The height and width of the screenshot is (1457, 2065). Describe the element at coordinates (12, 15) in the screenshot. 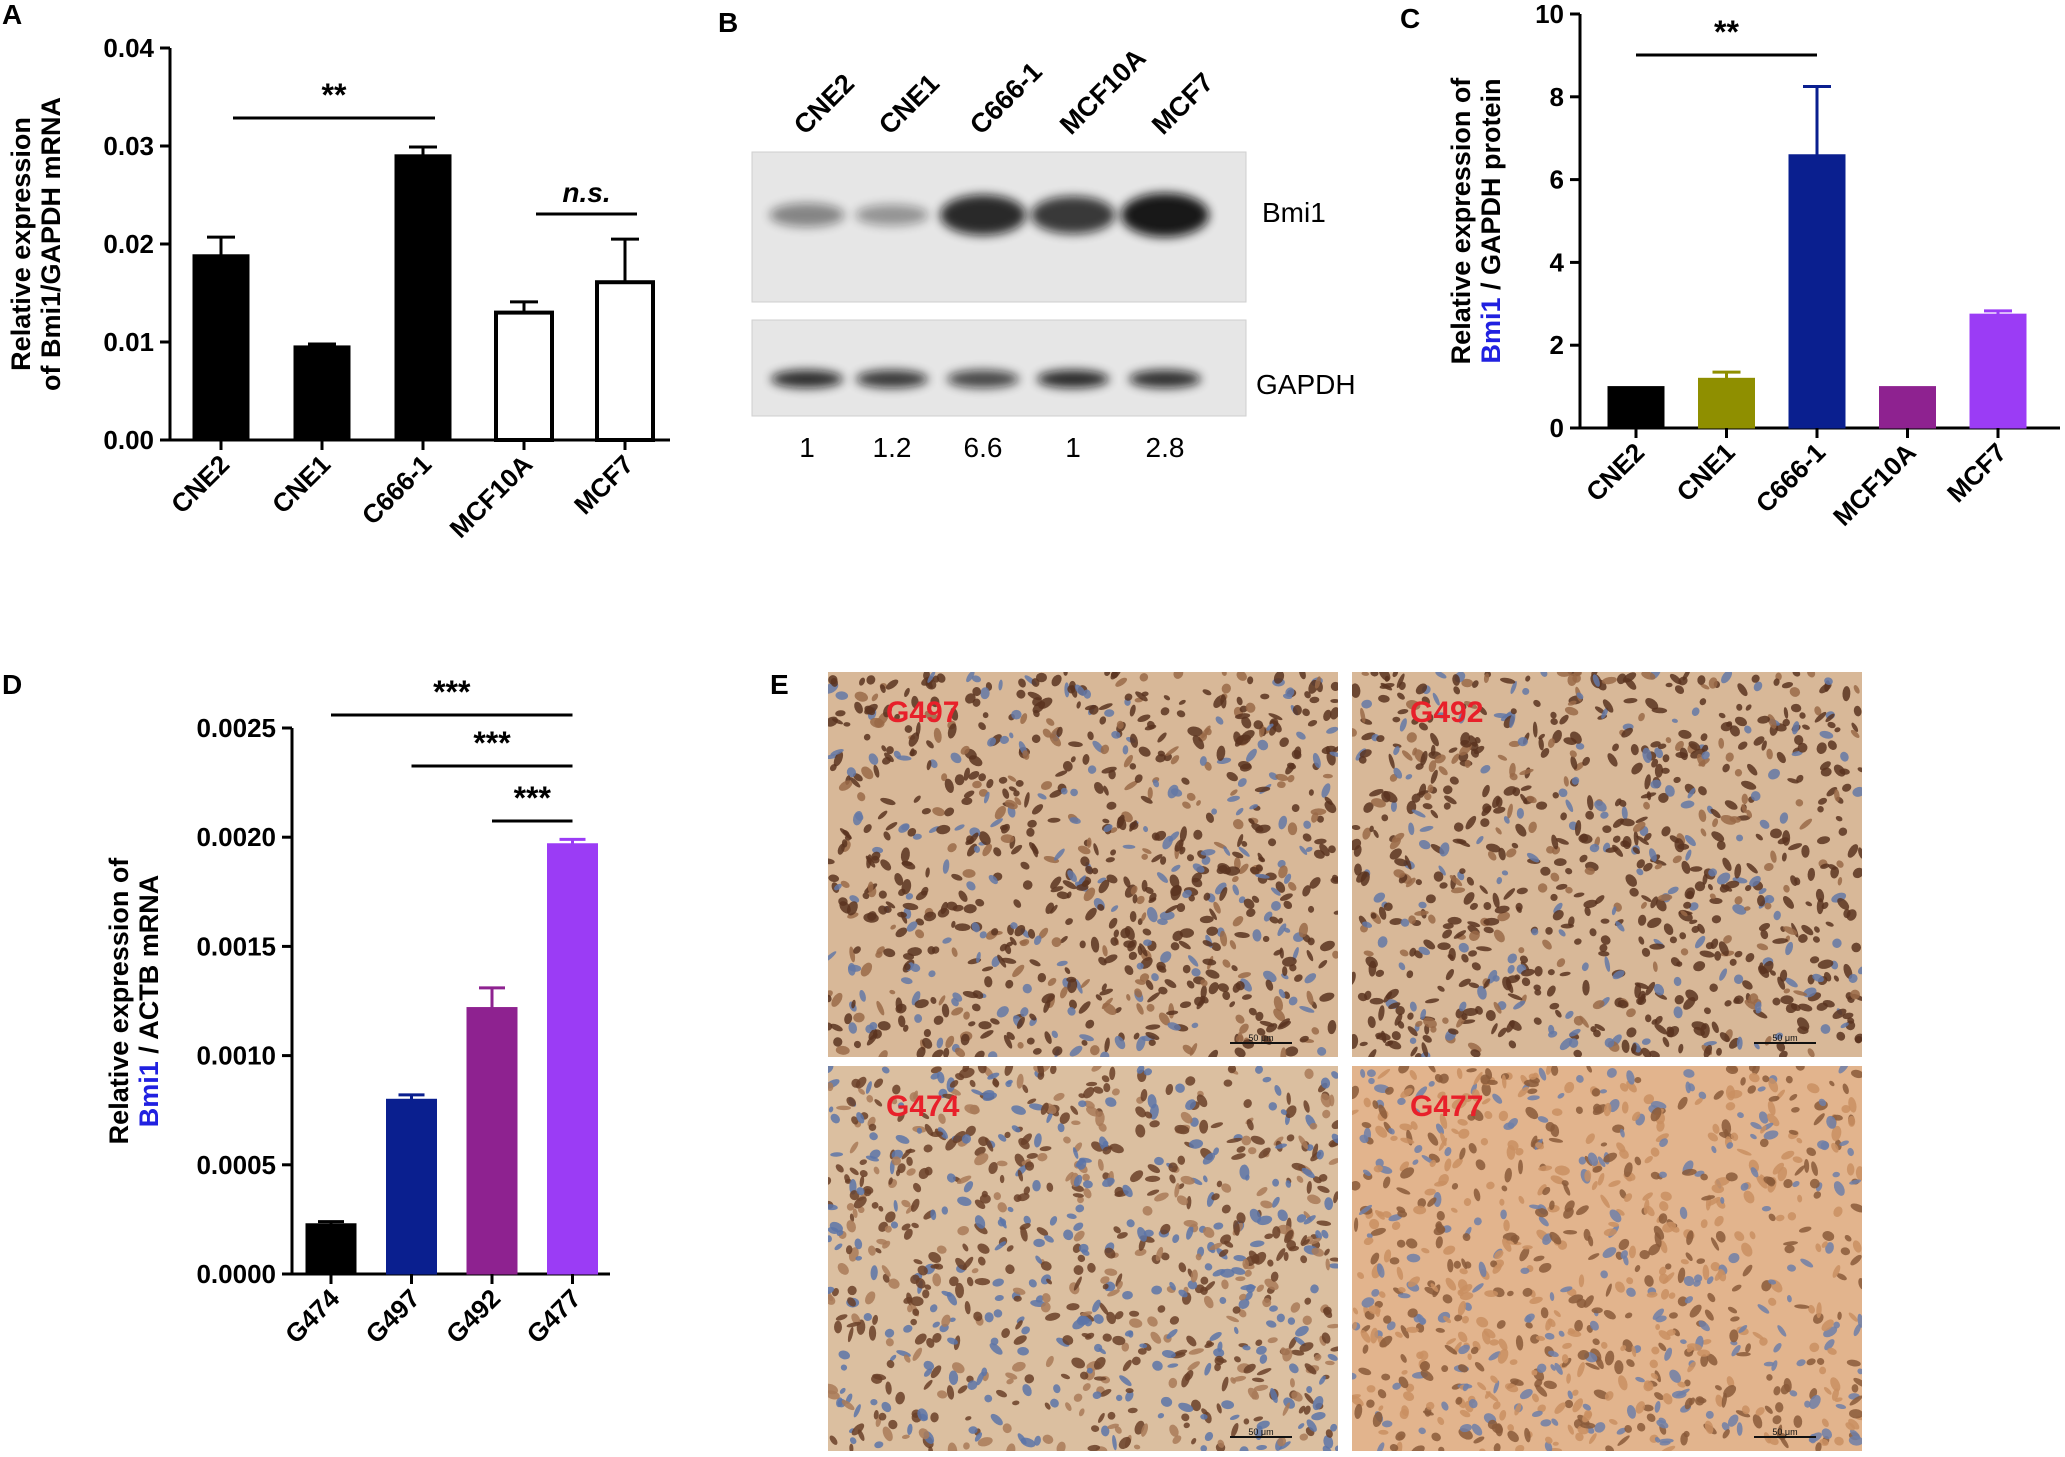

I see `panel-label-a: A` at that location.